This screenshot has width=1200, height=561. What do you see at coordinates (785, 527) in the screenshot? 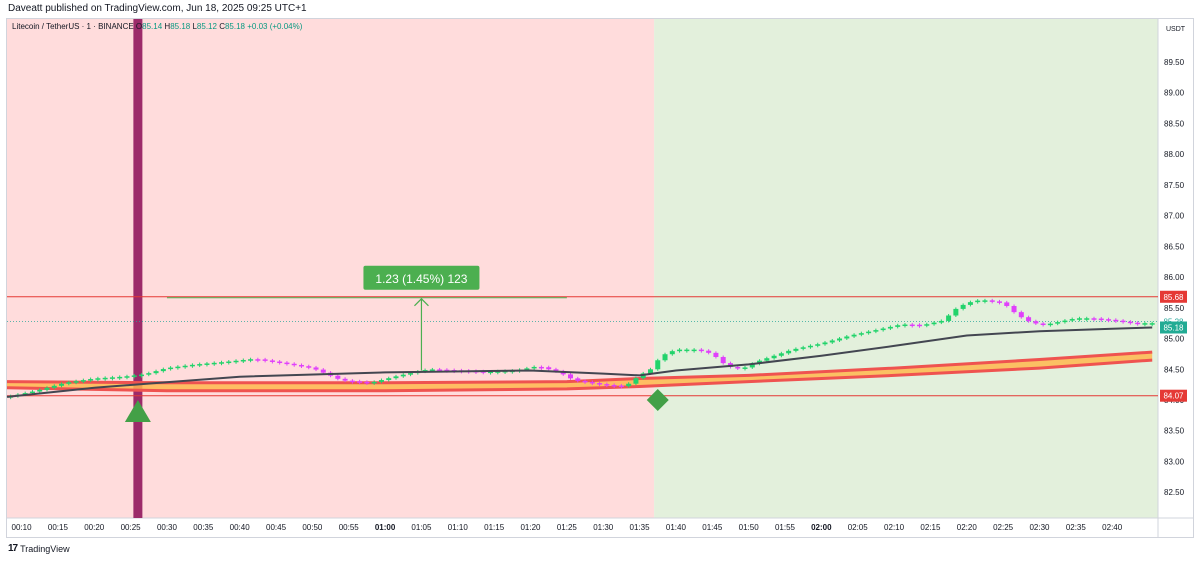
I see `time-tick-label: 01:55` at bounding box center [785, 527].